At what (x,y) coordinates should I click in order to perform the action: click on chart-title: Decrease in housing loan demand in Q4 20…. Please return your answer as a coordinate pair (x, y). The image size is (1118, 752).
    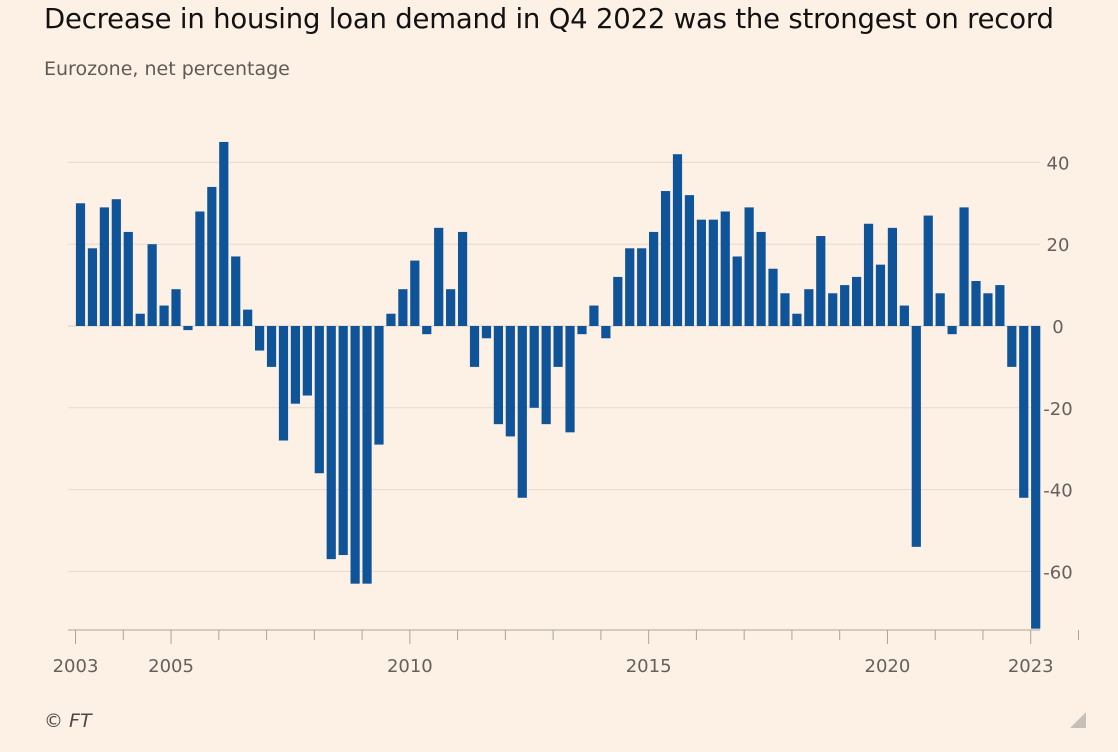
    Looking at the image, I should click on (549, 19).